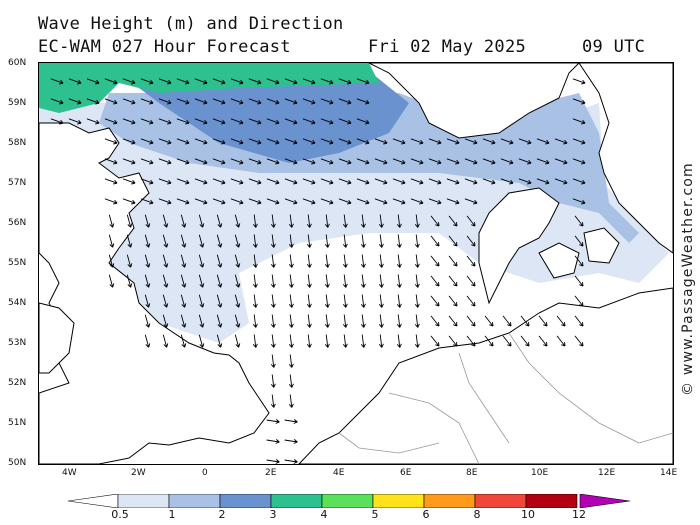  Describe the element at coordinates (339, 473) in the screenshot. I see `lon-label: 4E` at that location.